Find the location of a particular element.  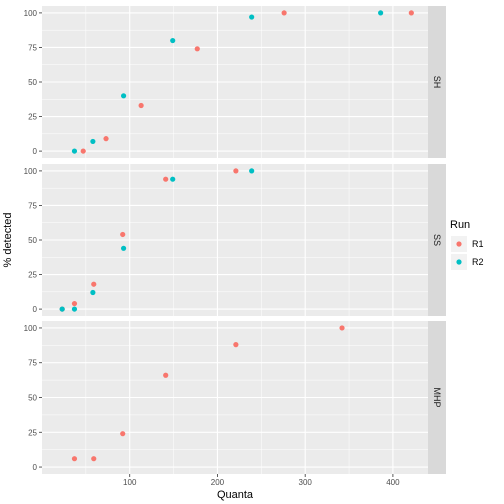

legend-key-r1 is located at coordinates (459, 244).